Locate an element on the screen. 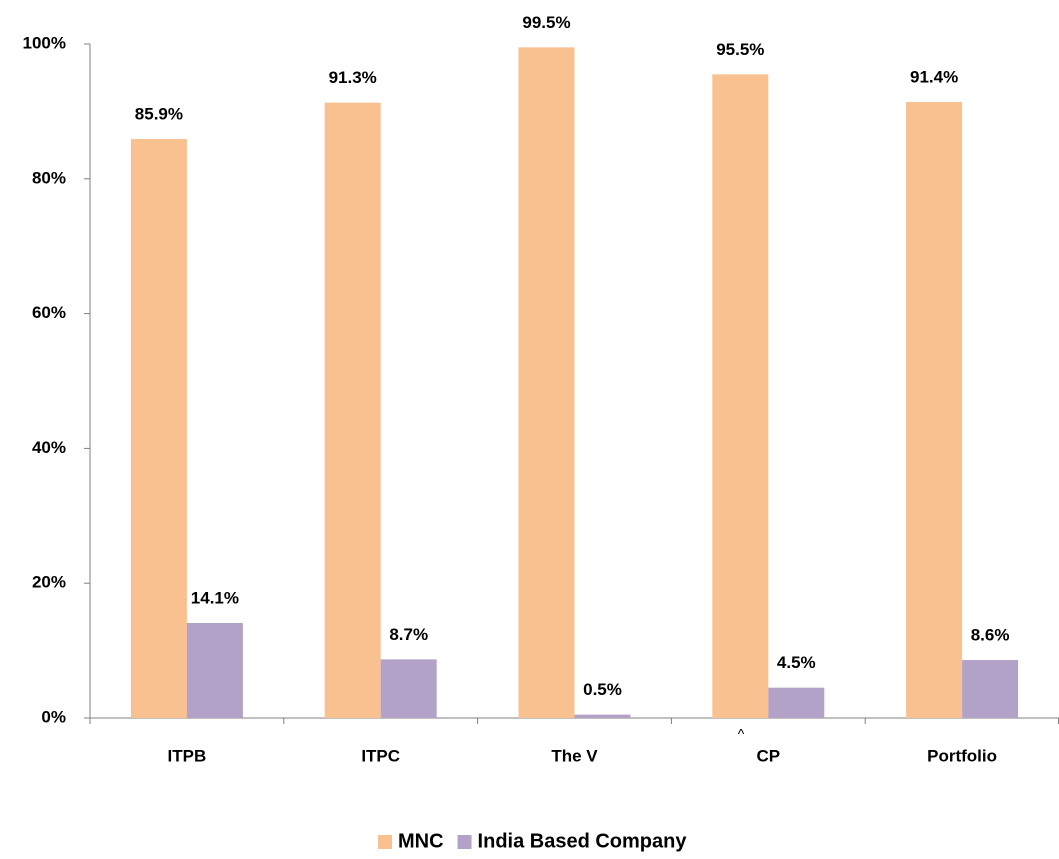  x-tick-label: CP is located at coordinates (768, 755).